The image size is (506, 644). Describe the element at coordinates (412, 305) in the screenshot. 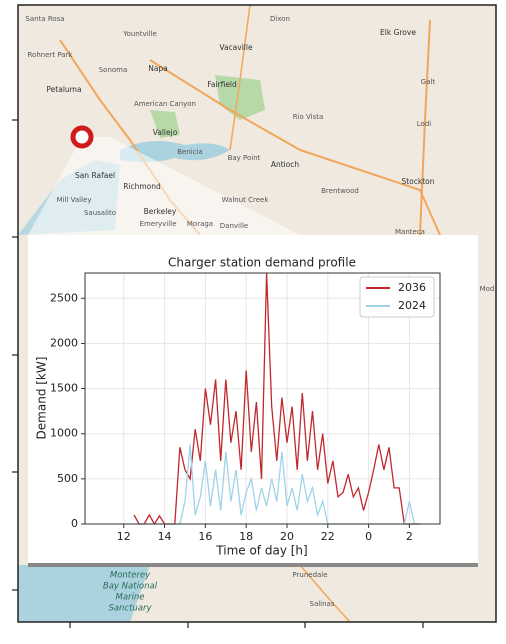

I see `legend-label: 2024` at that location.